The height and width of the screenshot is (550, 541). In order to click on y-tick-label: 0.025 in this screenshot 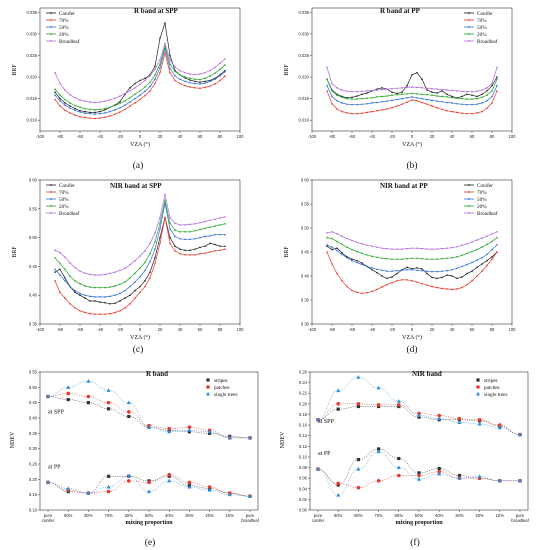, I will do `click(304, 55)`.